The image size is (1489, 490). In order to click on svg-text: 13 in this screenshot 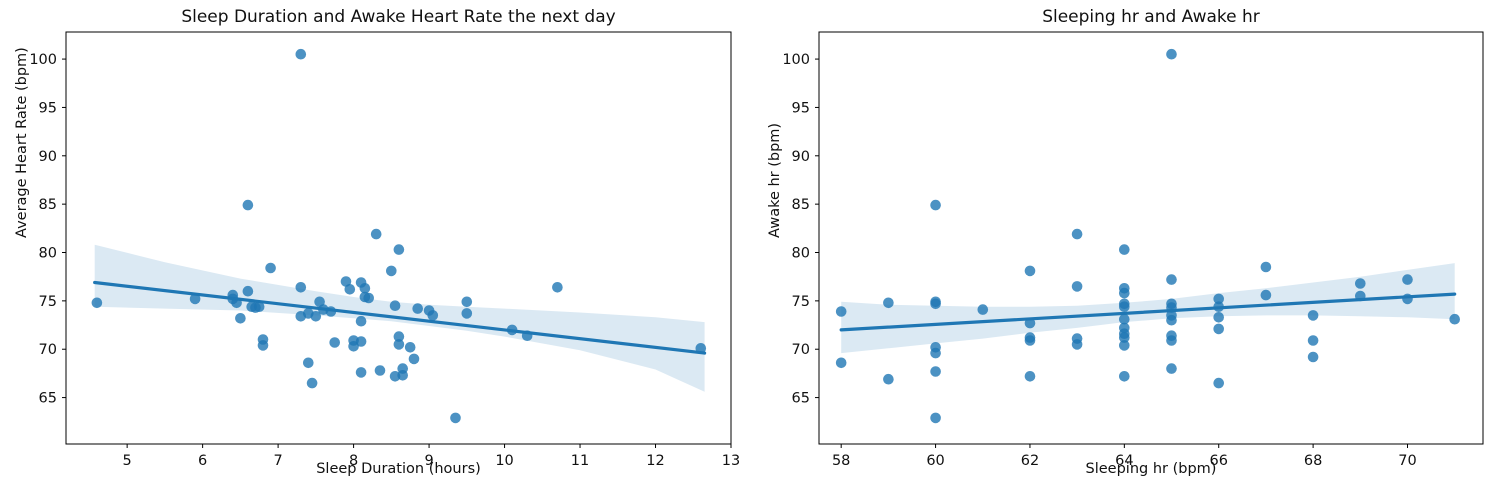, I will do `click(731, 461)`.